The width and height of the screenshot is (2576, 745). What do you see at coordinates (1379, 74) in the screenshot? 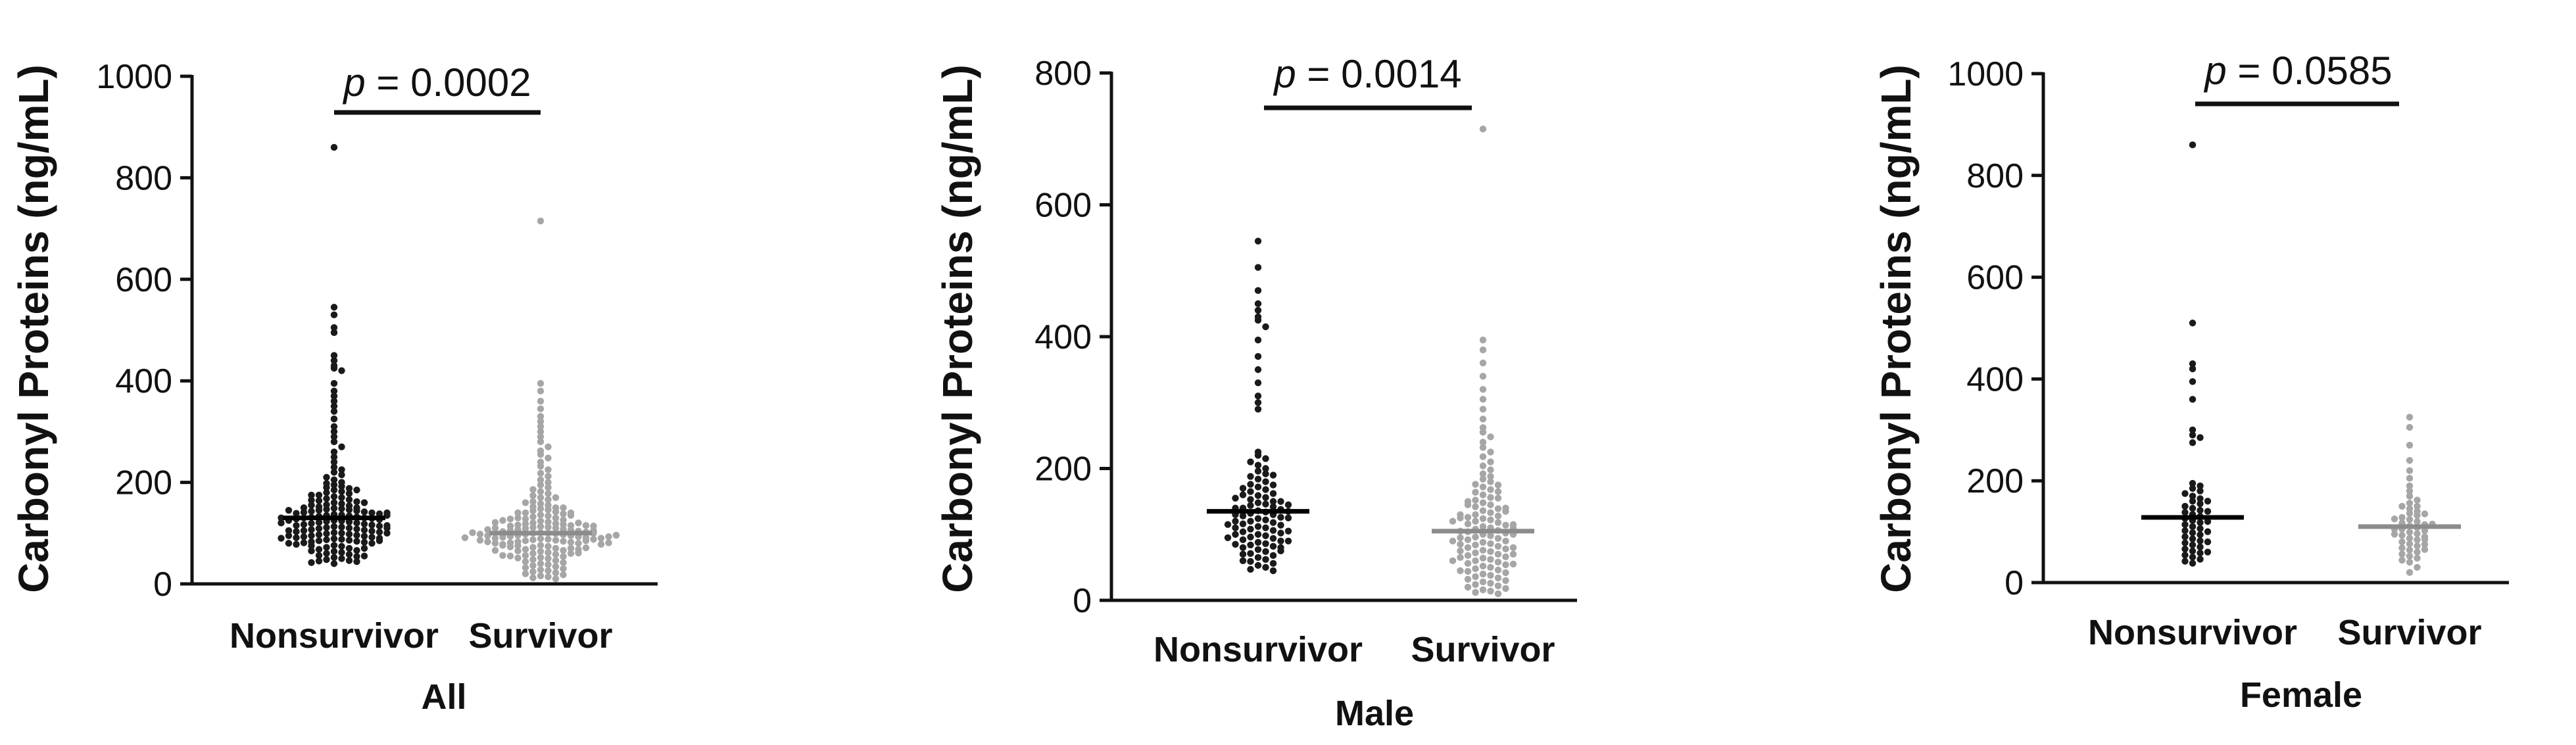
I see `p-value-number: = 0.0014` at bounding box center [1379, 74].